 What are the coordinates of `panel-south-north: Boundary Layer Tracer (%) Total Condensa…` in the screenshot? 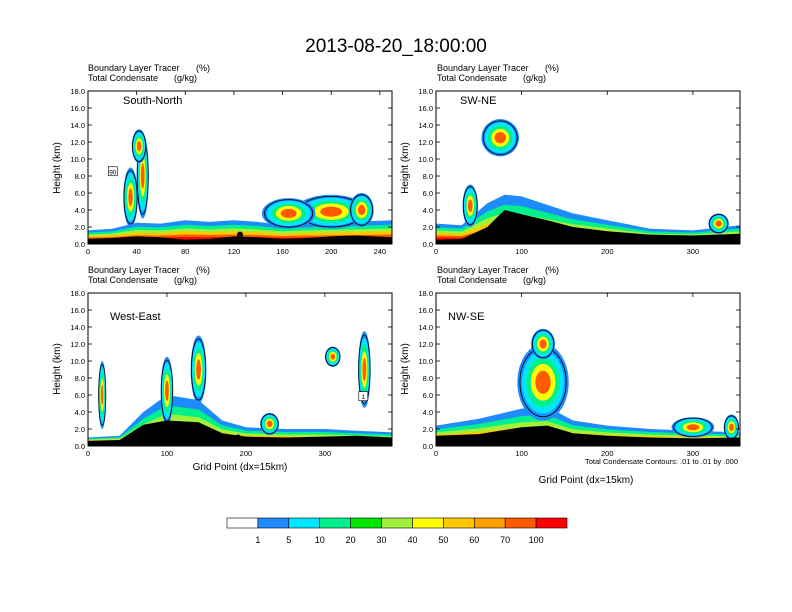 It's located at (222, 159).